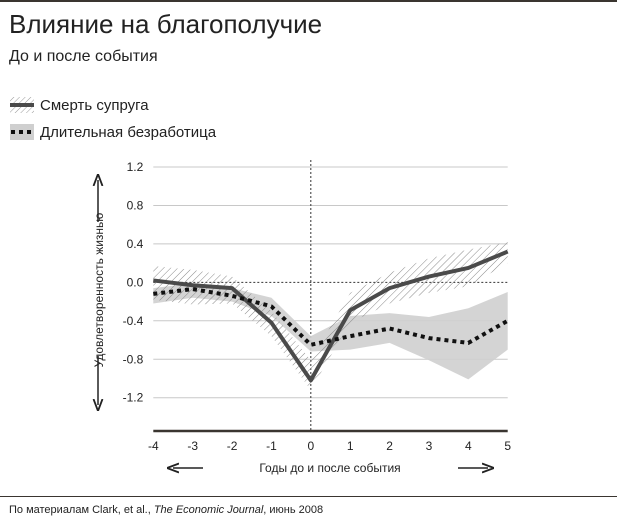  Describe the element at coordinates (308, 496) in the screenshot. I see `bottom-rule` at that location.